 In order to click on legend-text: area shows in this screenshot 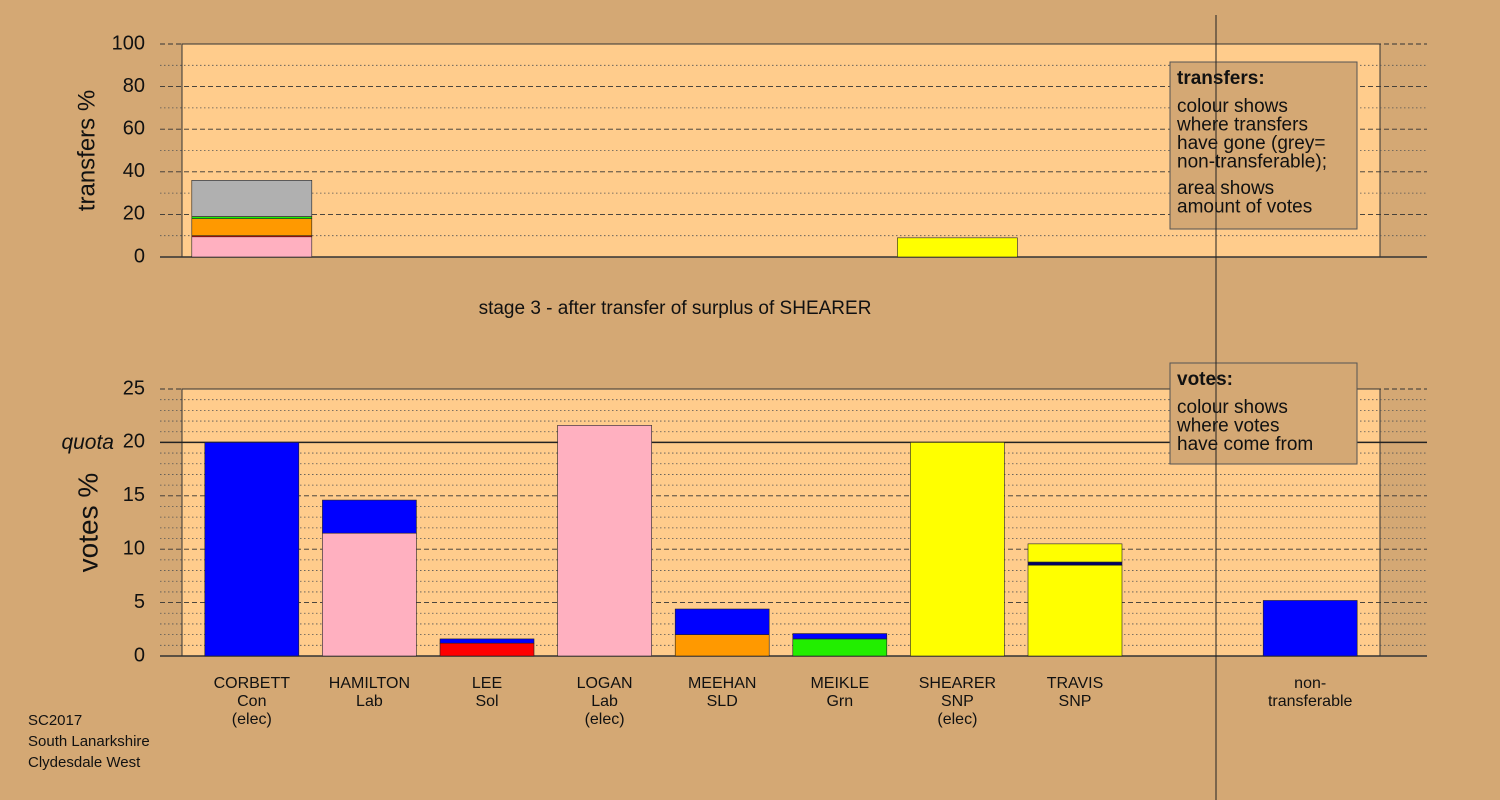, I will do `click(1225, 188)`.